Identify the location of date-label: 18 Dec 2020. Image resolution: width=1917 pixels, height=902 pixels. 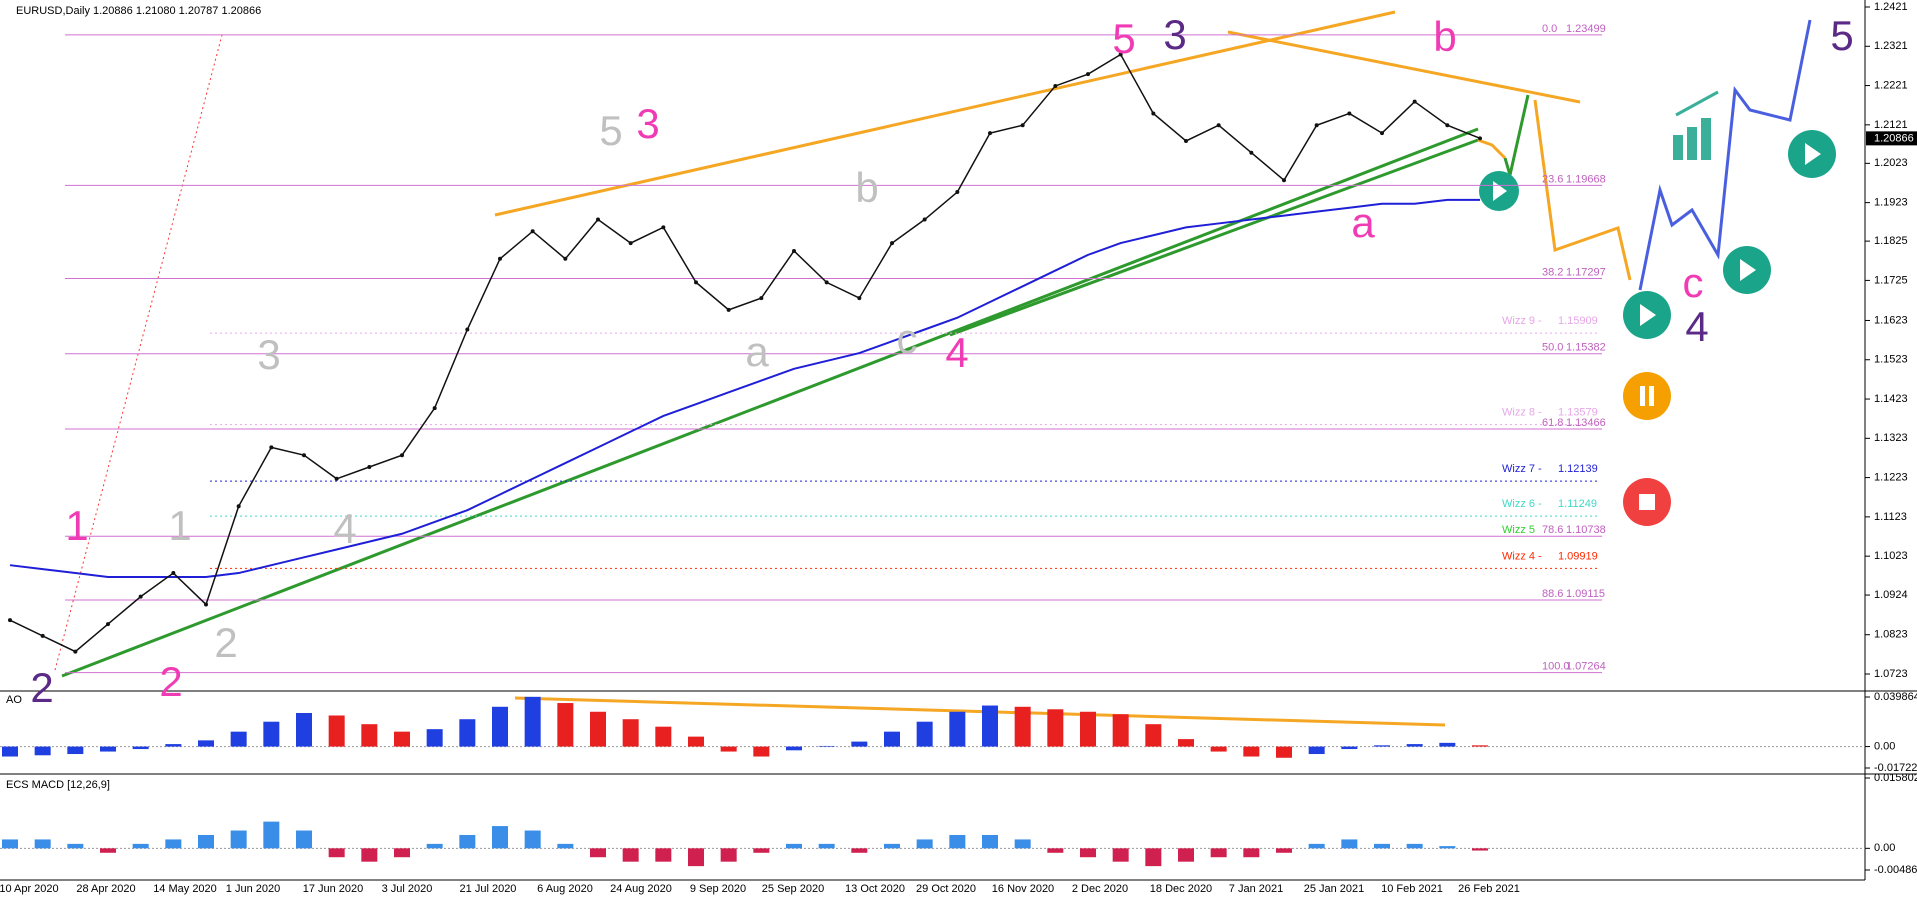
(1181, 889).